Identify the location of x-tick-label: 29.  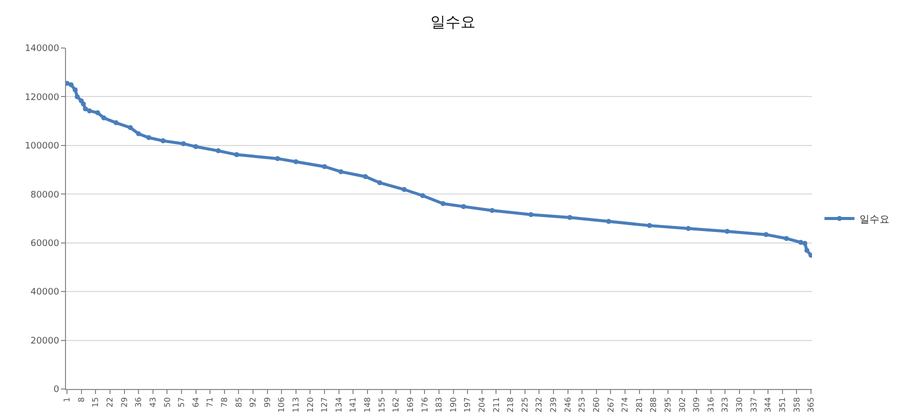
(124, 402).